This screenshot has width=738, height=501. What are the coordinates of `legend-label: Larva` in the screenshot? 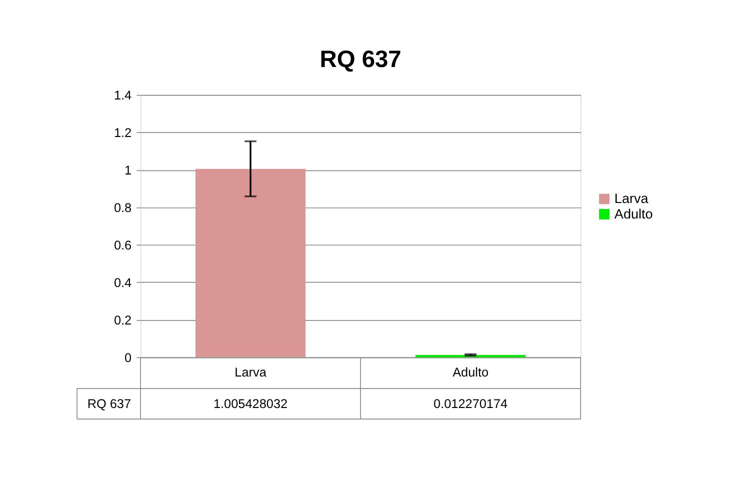 It's located at (631, 198).